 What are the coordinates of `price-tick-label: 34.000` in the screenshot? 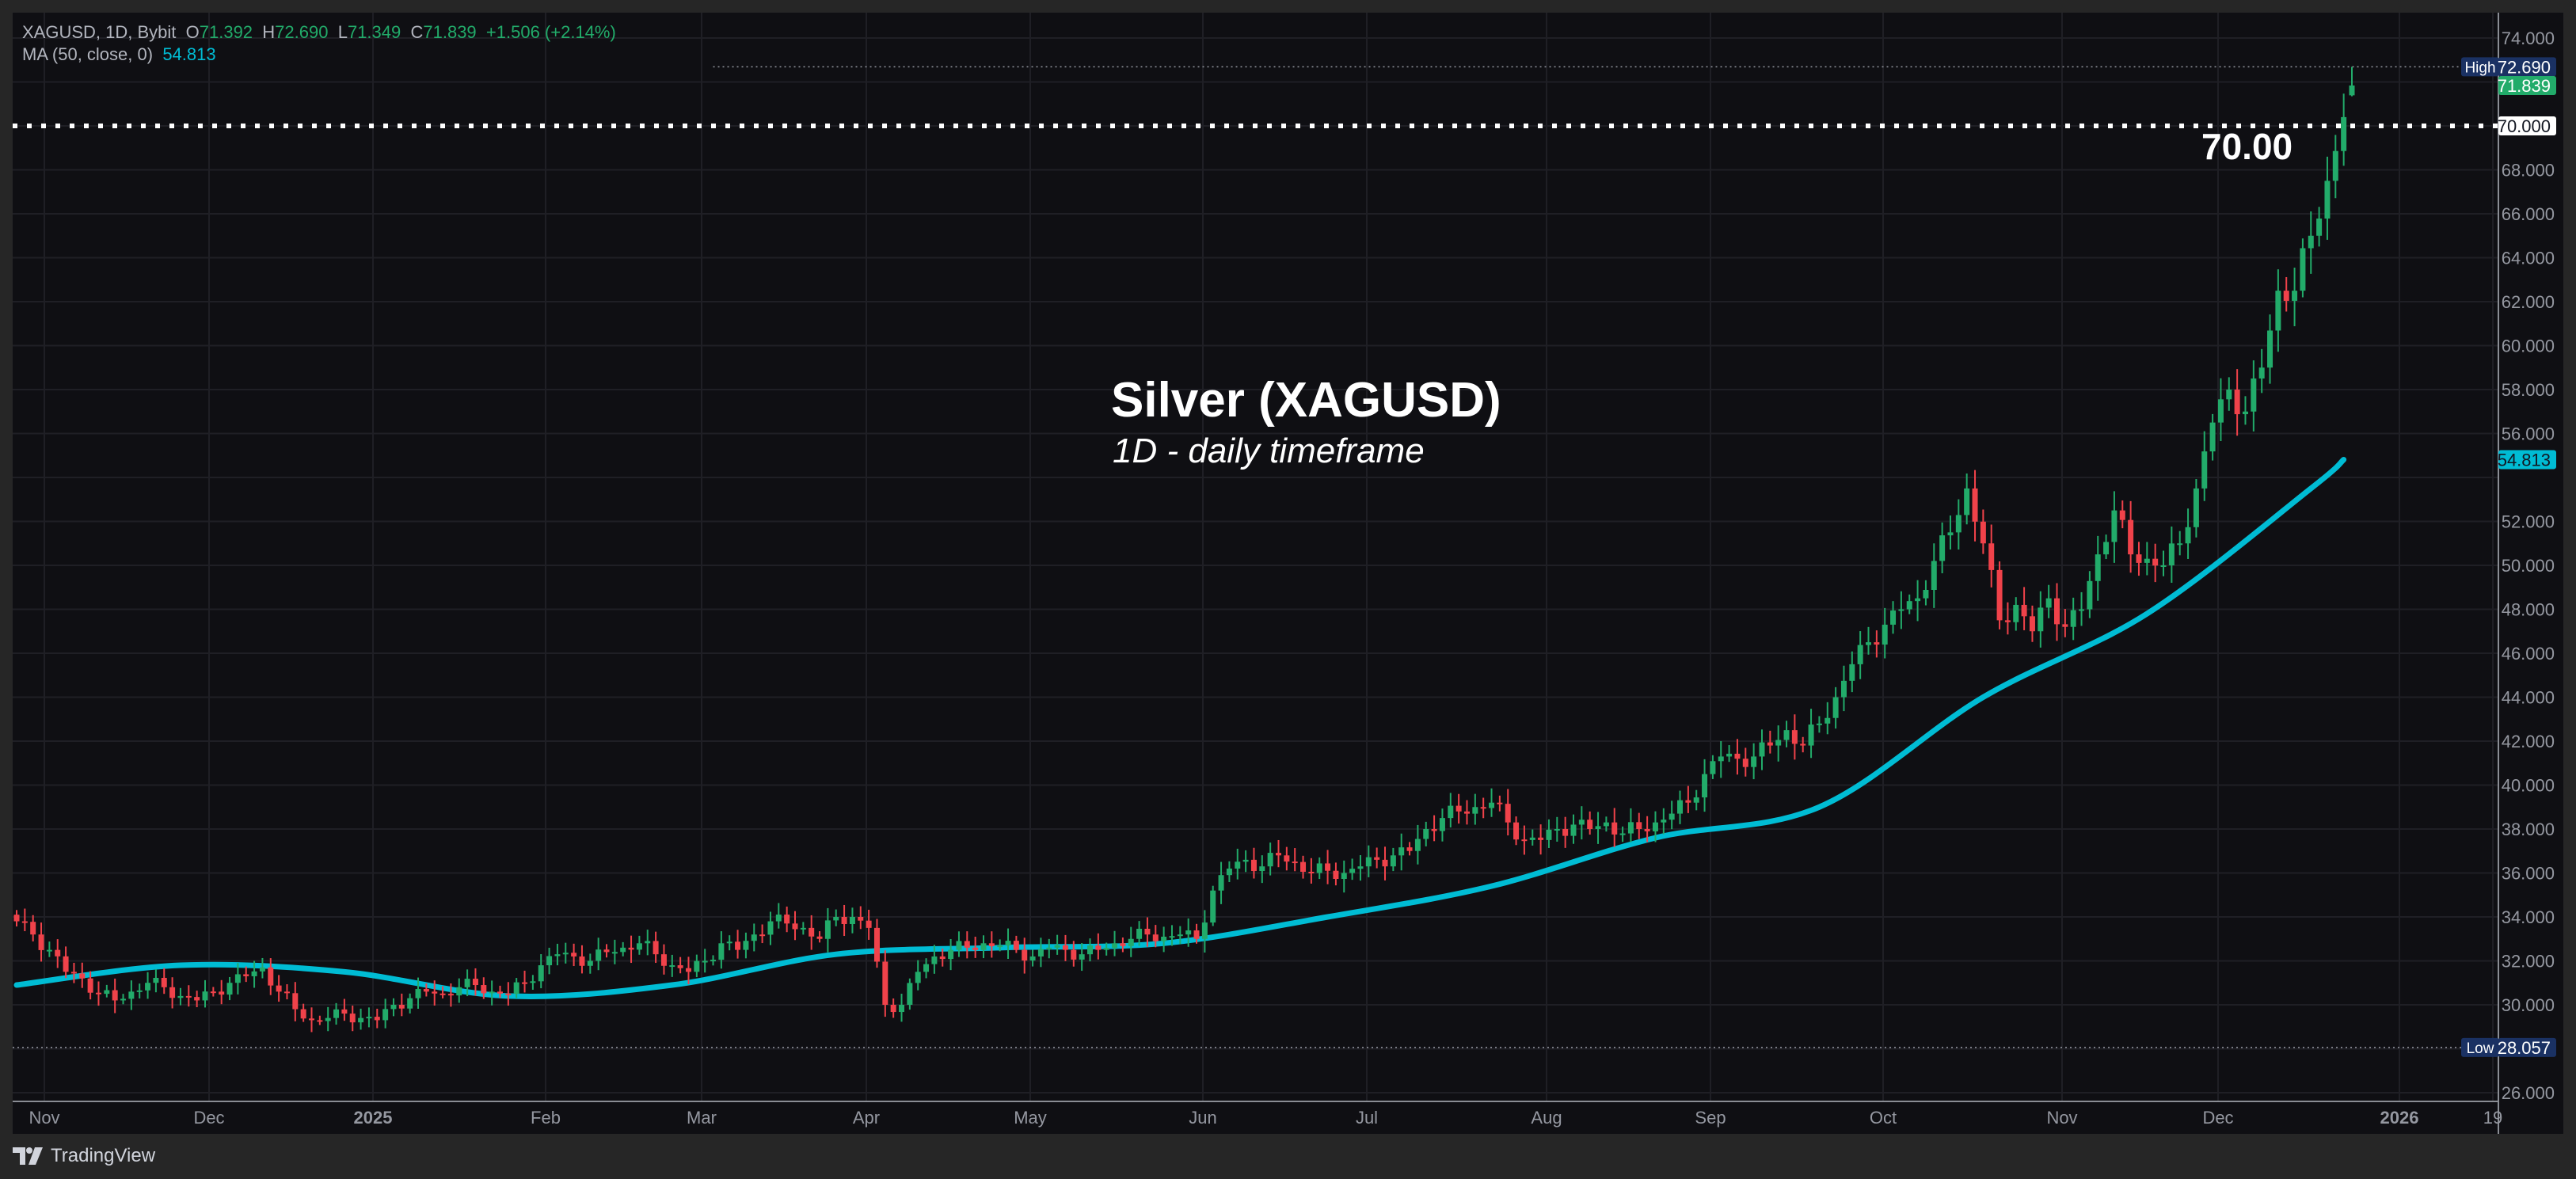 It's located at (2528, 917).